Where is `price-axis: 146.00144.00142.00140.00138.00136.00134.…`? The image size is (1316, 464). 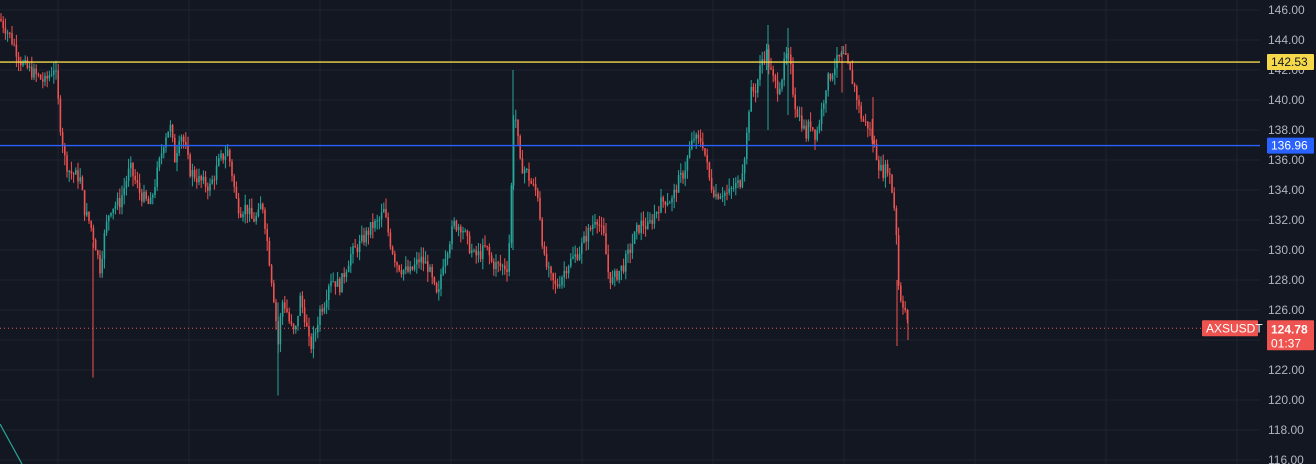
price-axis: 146.00144.00142.00140.00138.00136.00134.… is located at coordinates (1288, 232).